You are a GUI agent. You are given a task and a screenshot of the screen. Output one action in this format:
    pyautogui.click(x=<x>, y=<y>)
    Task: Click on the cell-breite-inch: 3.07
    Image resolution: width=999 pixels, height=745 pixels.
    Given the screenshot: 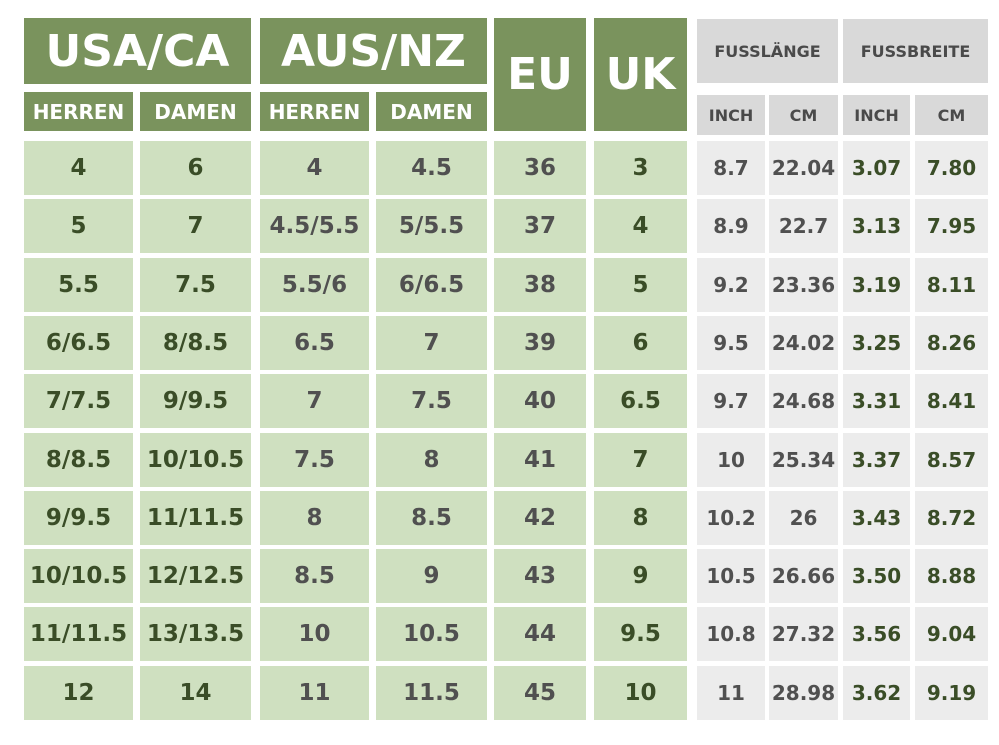 What is the action you would take?
    pyautogui.click(x=876, y=168)
    